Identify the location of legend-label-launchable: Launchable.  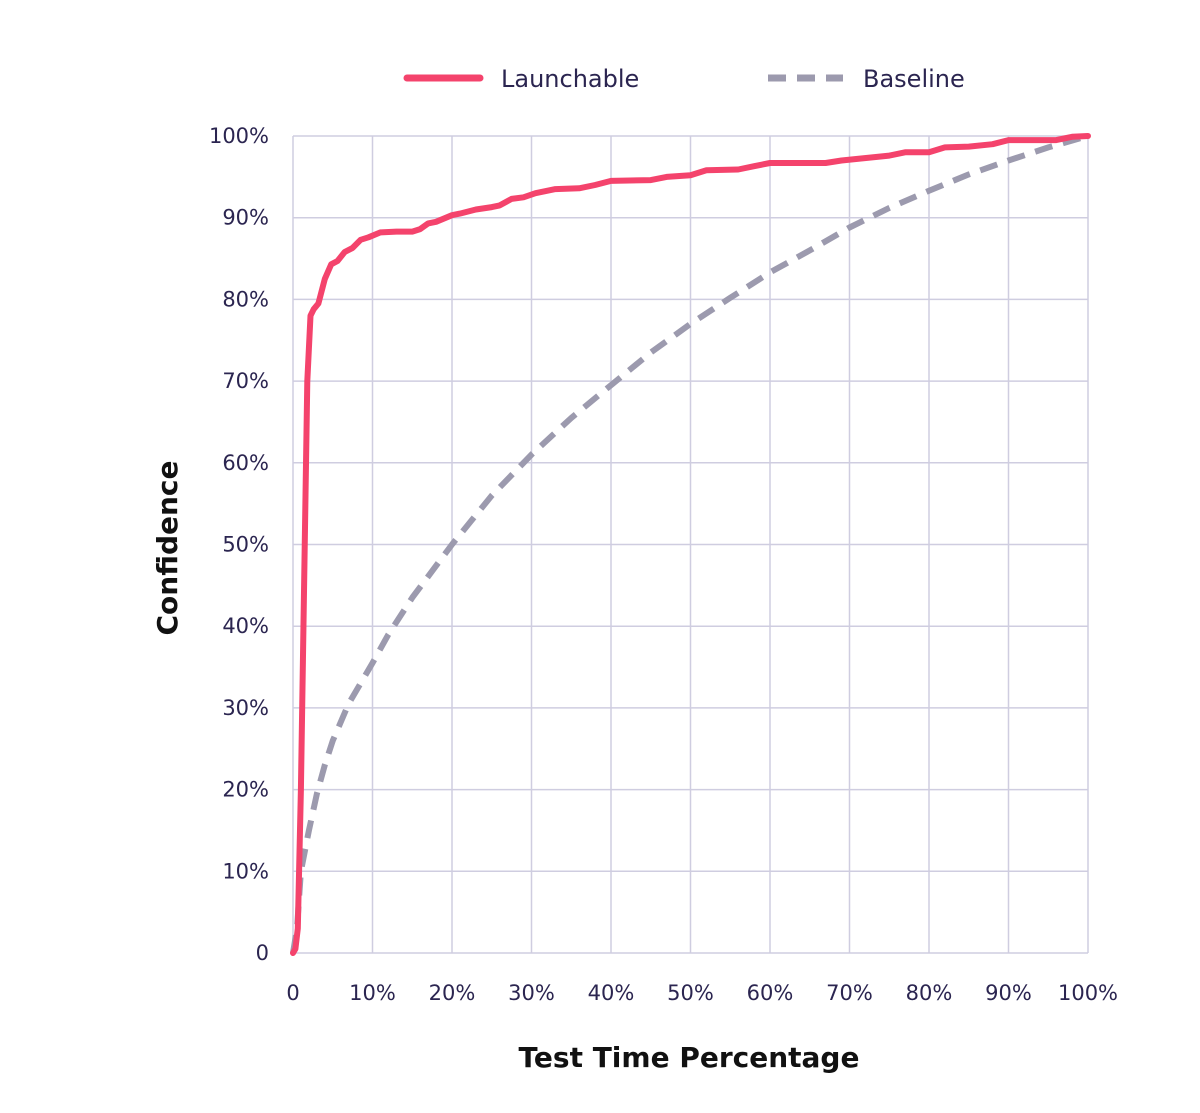
(570, 79).